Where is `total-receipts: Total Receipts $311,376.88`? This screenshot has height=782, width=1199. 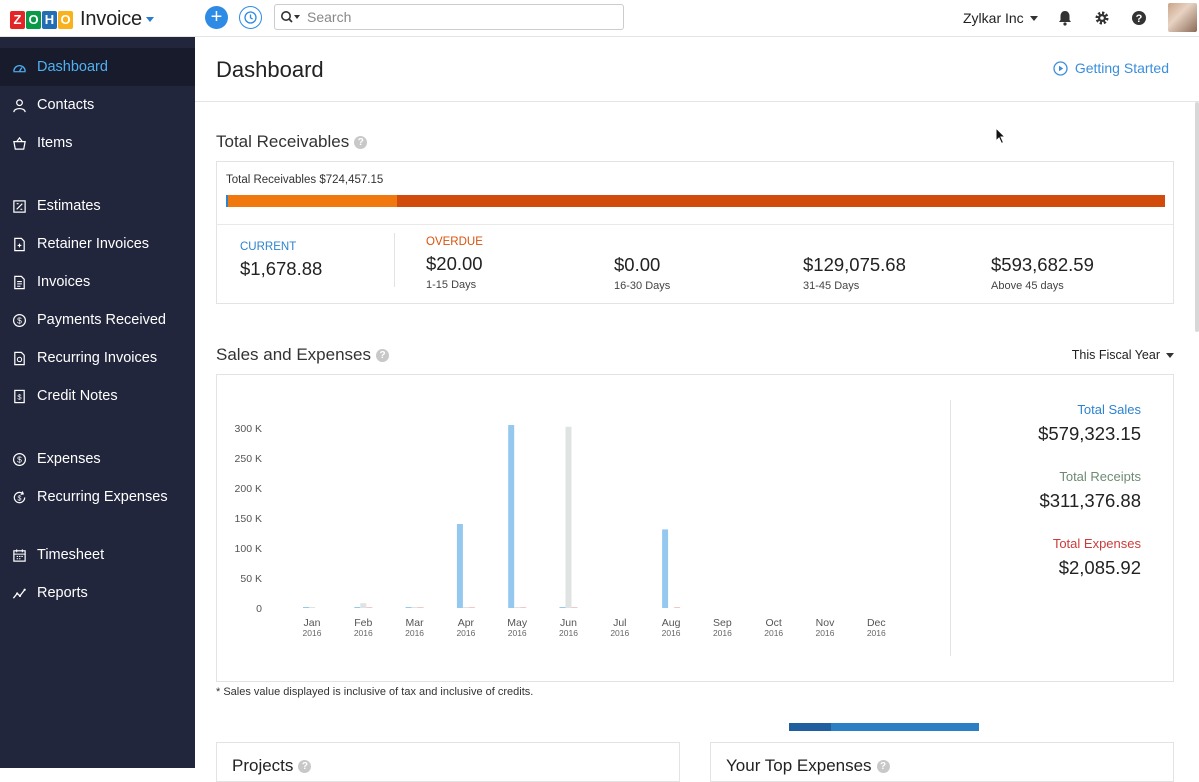
total-receipts: Total Receipts $311,376.88 is located at coordinates (1090, 490).